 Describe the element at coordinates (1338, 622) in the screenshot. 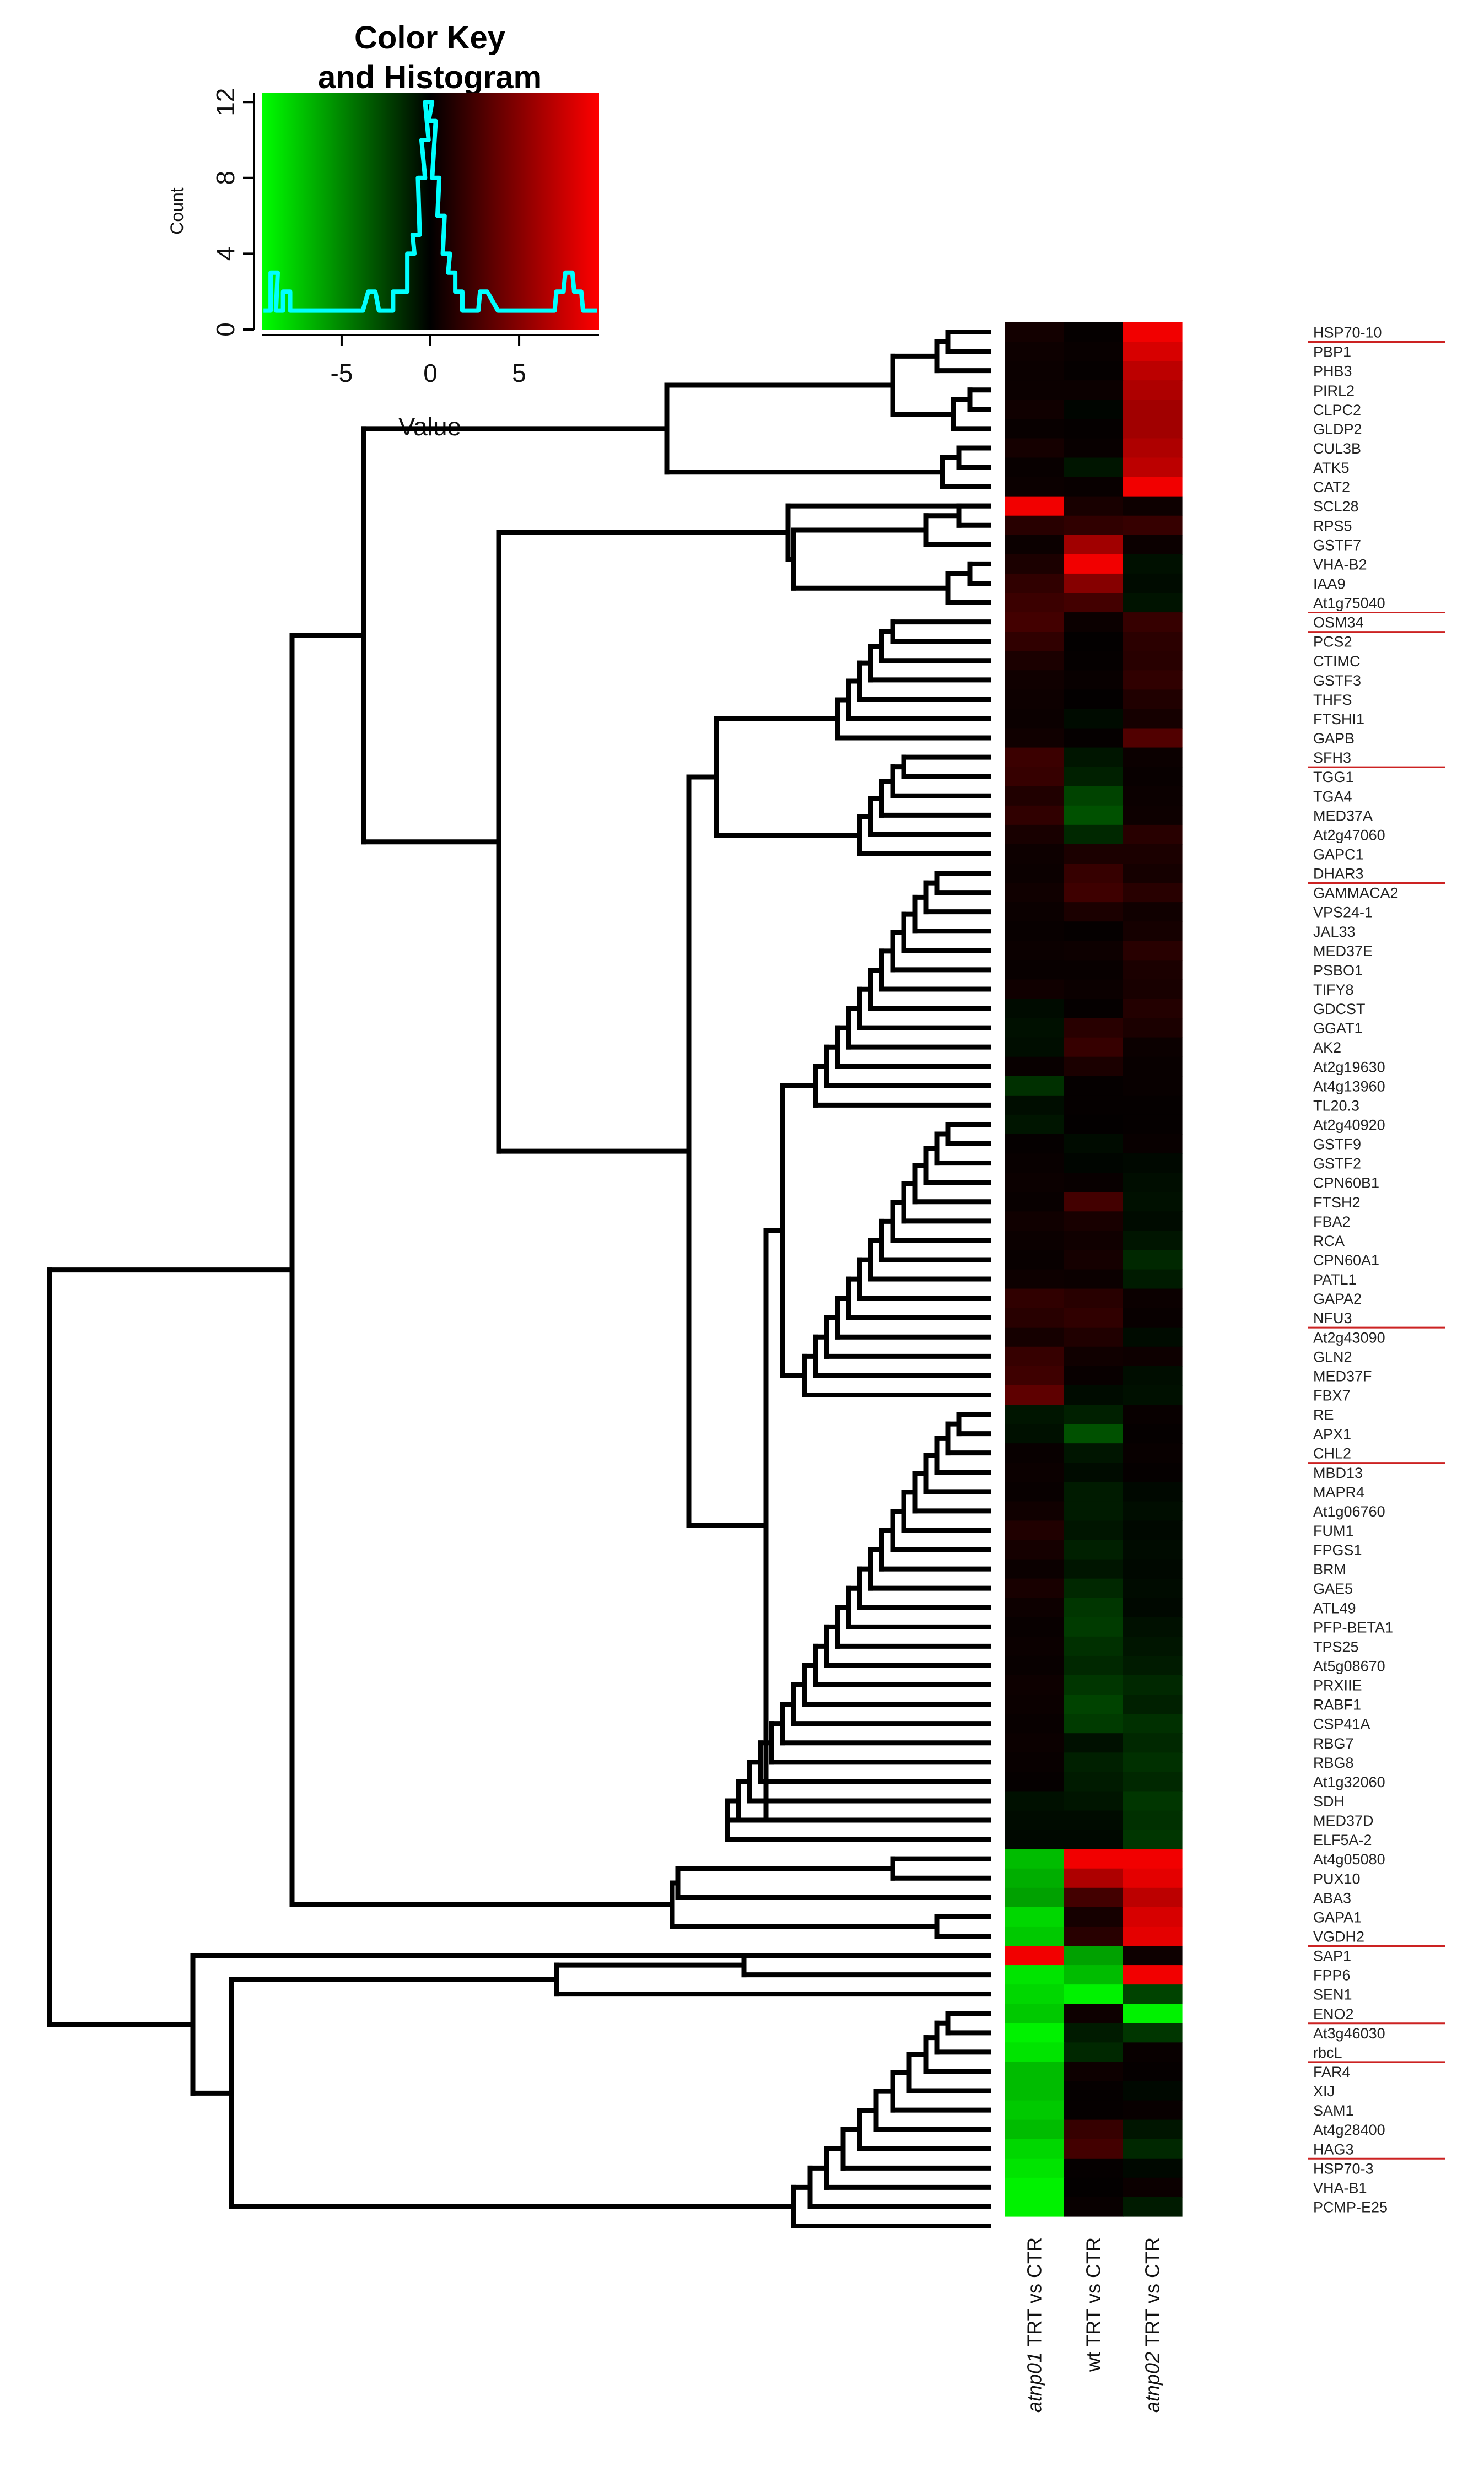

I see `row-label: OSM34` at that location.